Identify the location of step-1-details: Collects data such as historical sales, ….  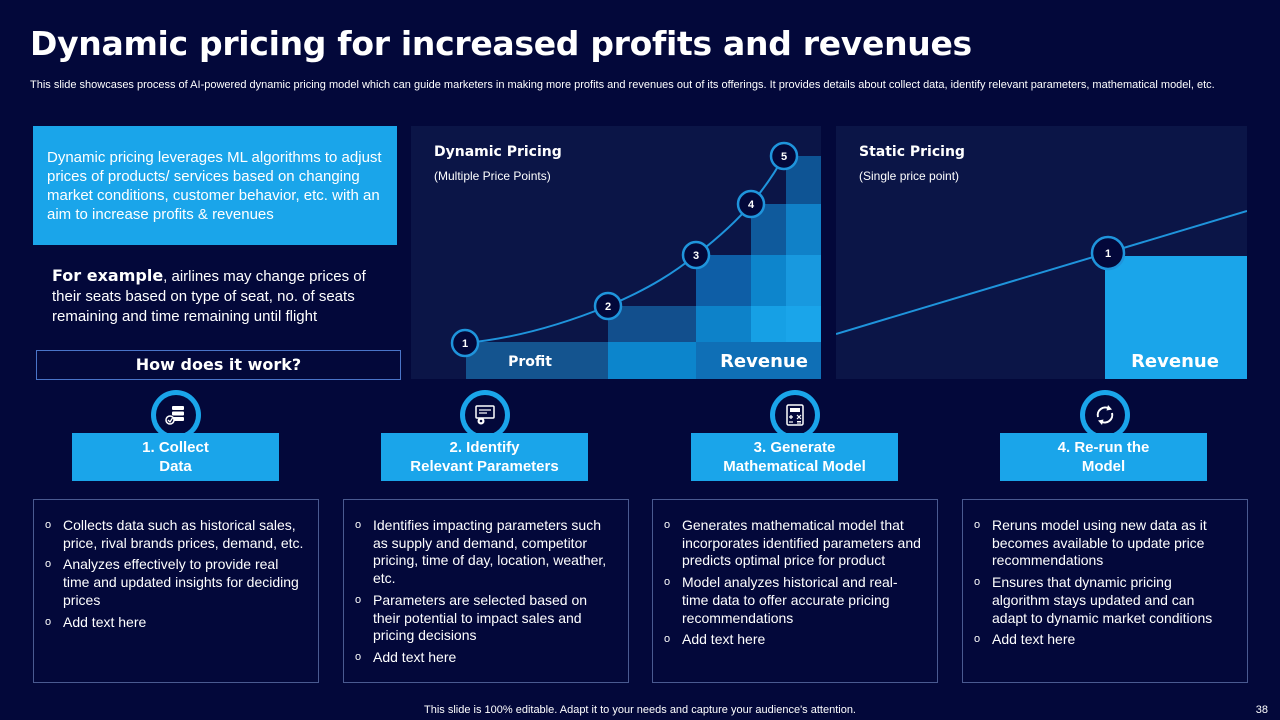
(176, 591).